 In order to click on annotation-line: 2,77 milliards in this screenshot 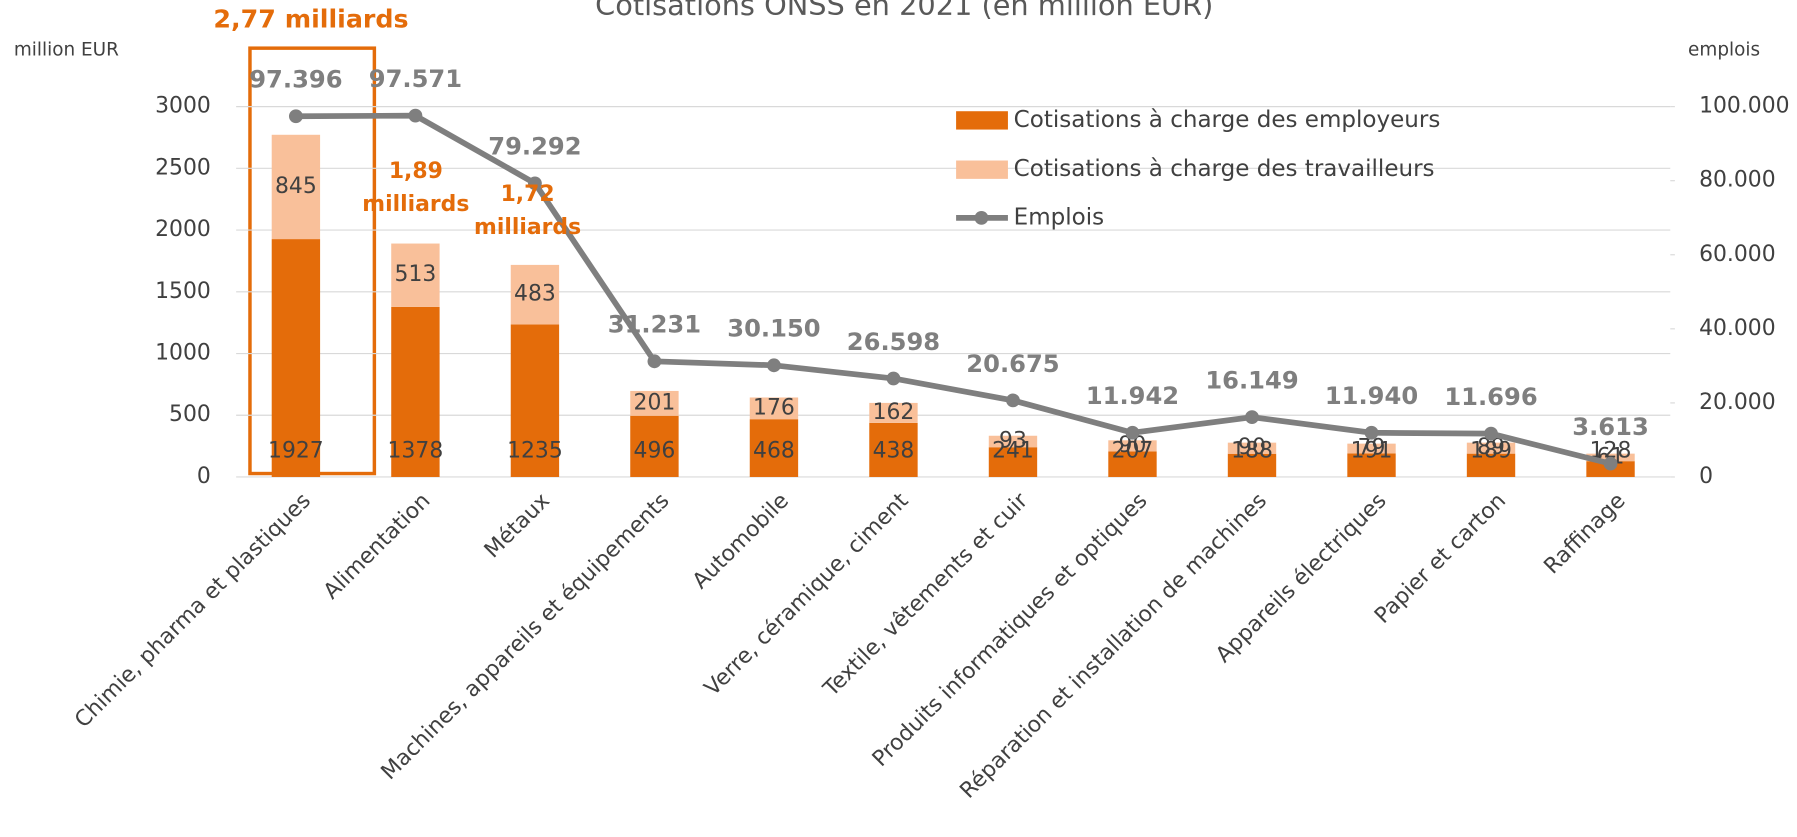, I will do `click(310, 19)`.